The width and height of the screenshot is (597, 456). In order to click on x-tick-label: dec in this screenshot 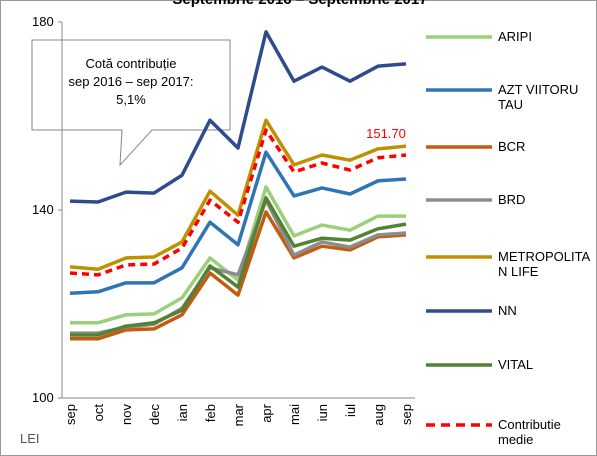, I will do `click(154, 414)`.